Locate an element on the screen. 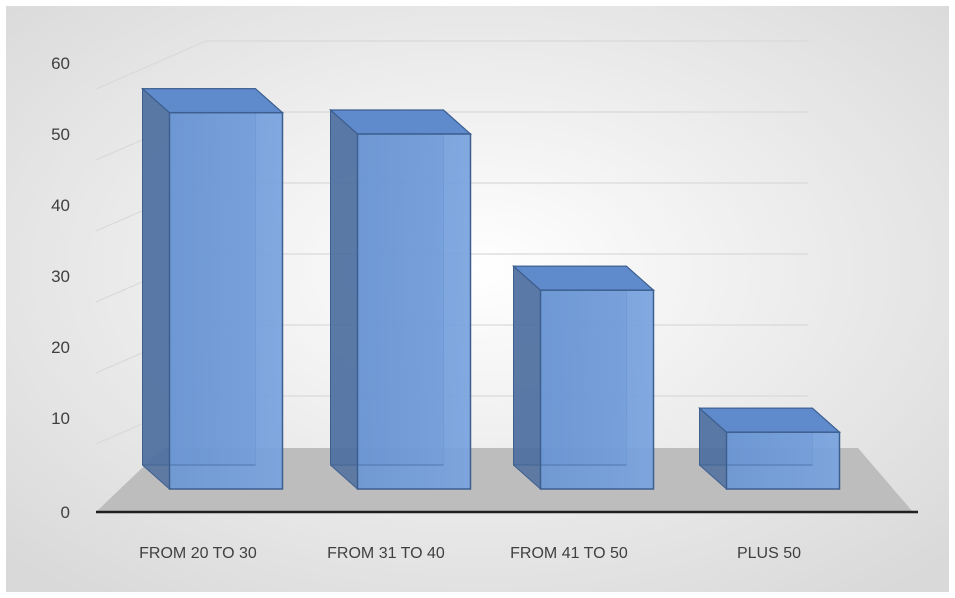  y-tick-label: 60 is located at coordinates (60, 63).